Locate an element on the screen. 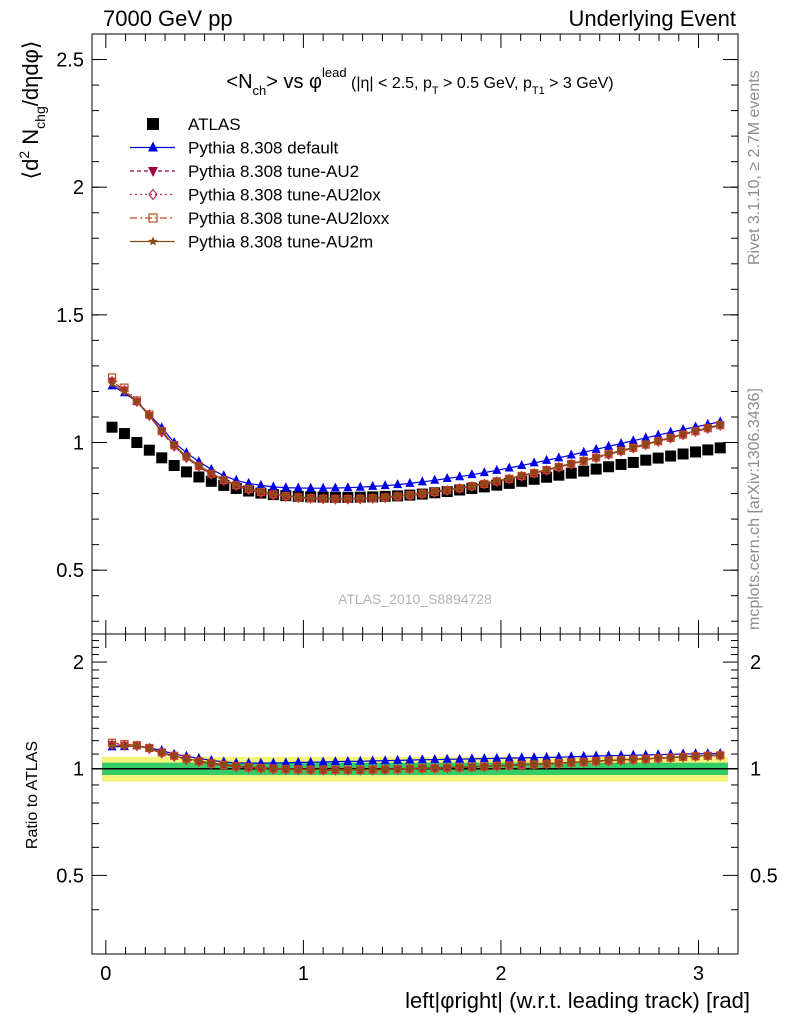  x-label-a: left| is located at coordinates (422, 1000).